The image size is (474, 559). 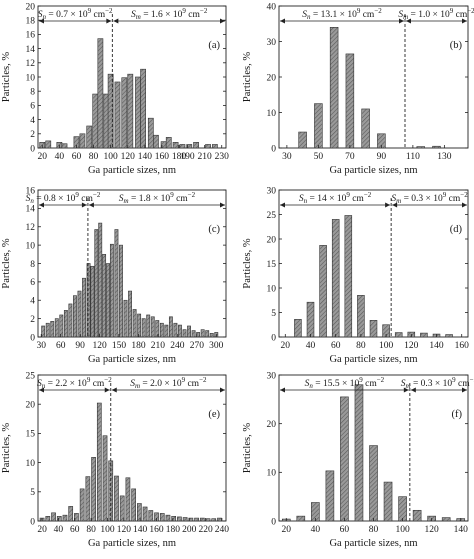 What do you see at coordinates (169, 14) in the screenshot?
I see `sm-density-label: Sm = 1.6 × 109 cm−2` at bounding box center [169, 14].